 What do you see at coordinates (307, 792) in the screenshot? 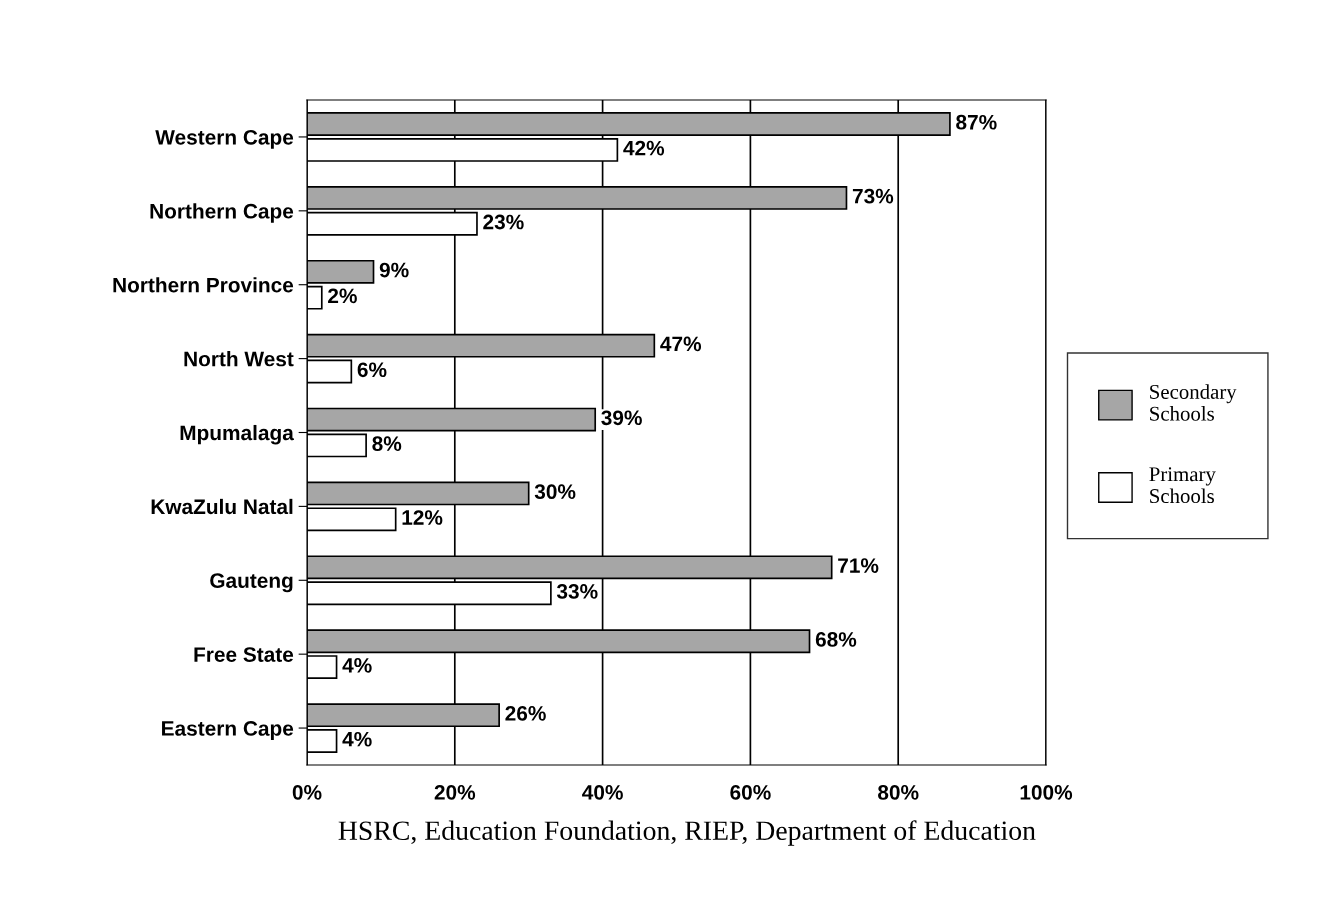
I see `x-tick-label: 0%` at bounding box center [307, 792].